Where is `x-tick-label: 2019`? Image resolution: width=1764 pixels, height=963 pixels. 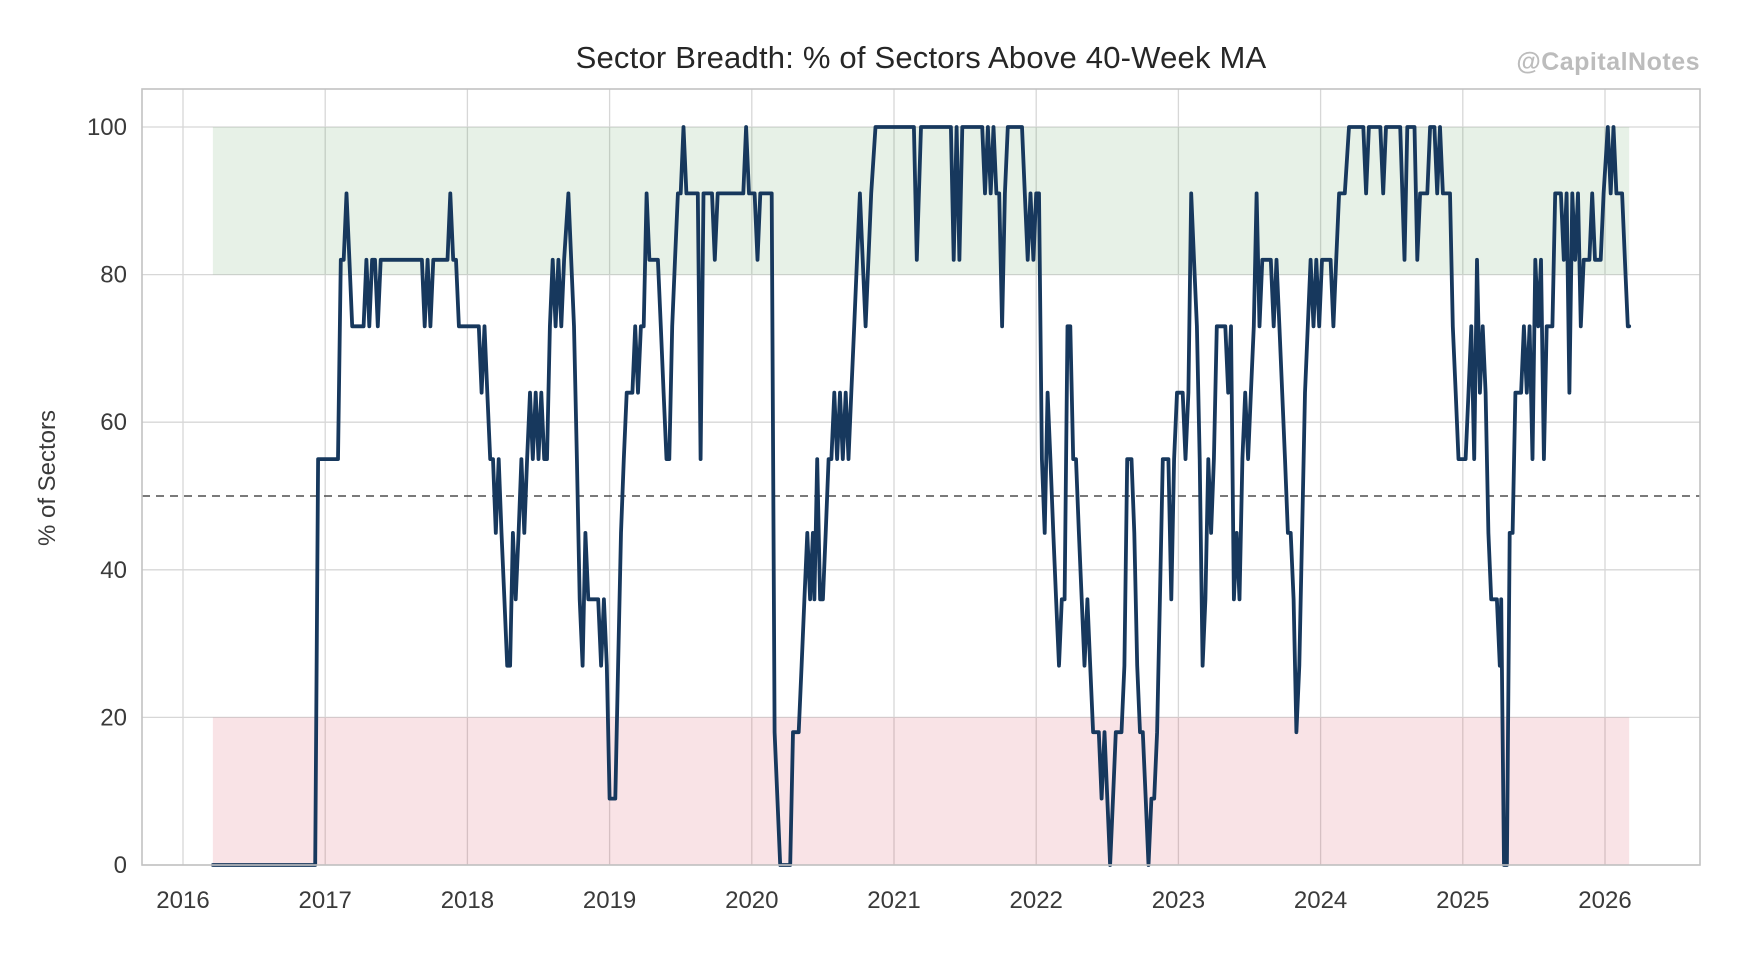 x-tick-label: 2019 is located at coordinates (609, 900).